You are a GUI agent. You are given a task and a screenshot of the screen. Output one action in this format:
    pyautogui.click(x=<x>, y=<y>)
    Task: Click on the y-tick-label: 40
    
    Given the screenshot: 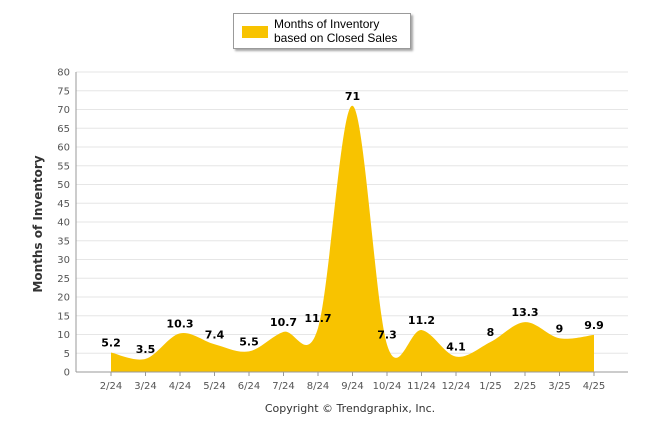 What is the action you would take?
    pyautogui.click(x=63, y=223)
    